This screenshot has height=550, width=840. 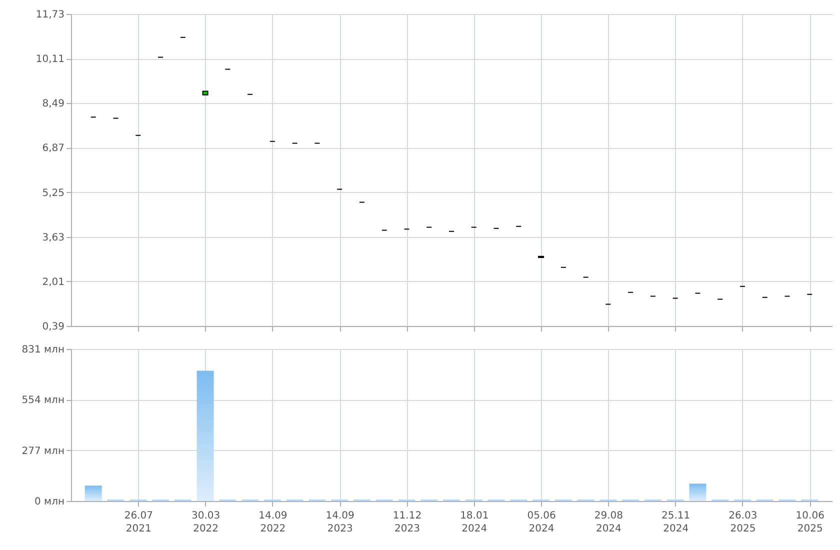 I want to click on x-tick-label: 14.09 2022, so click(x=273, y=522).